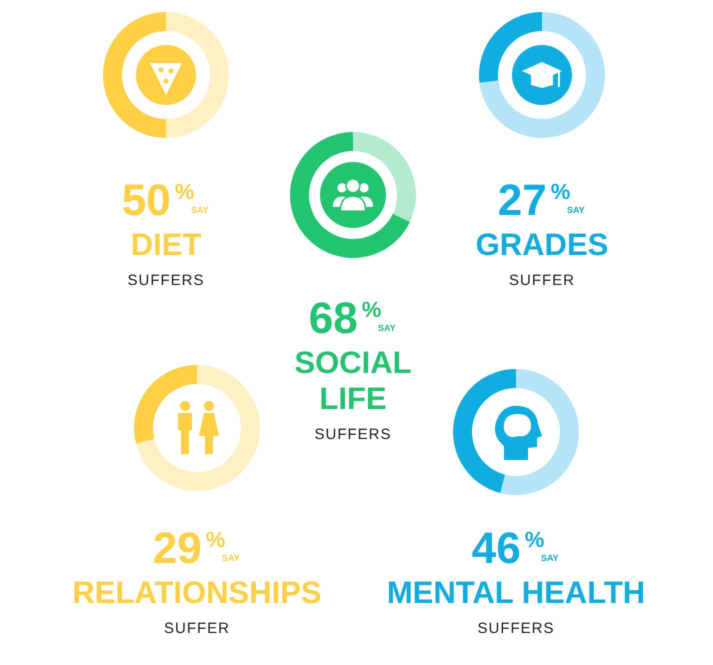 The height and width of the screenshot is (665, 713). What do you see at coordinates (353, 380) in the screenshot?
I see `text: SOCIAL LIFE` at bounding box center [353, 380].